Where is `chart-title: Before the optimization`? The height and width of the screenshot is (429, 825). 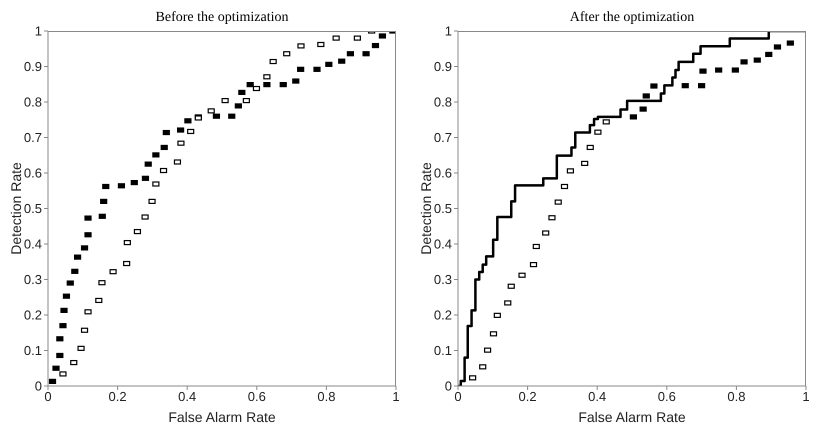
chart-title: Before the optimization is located at coordinates (222, 18).